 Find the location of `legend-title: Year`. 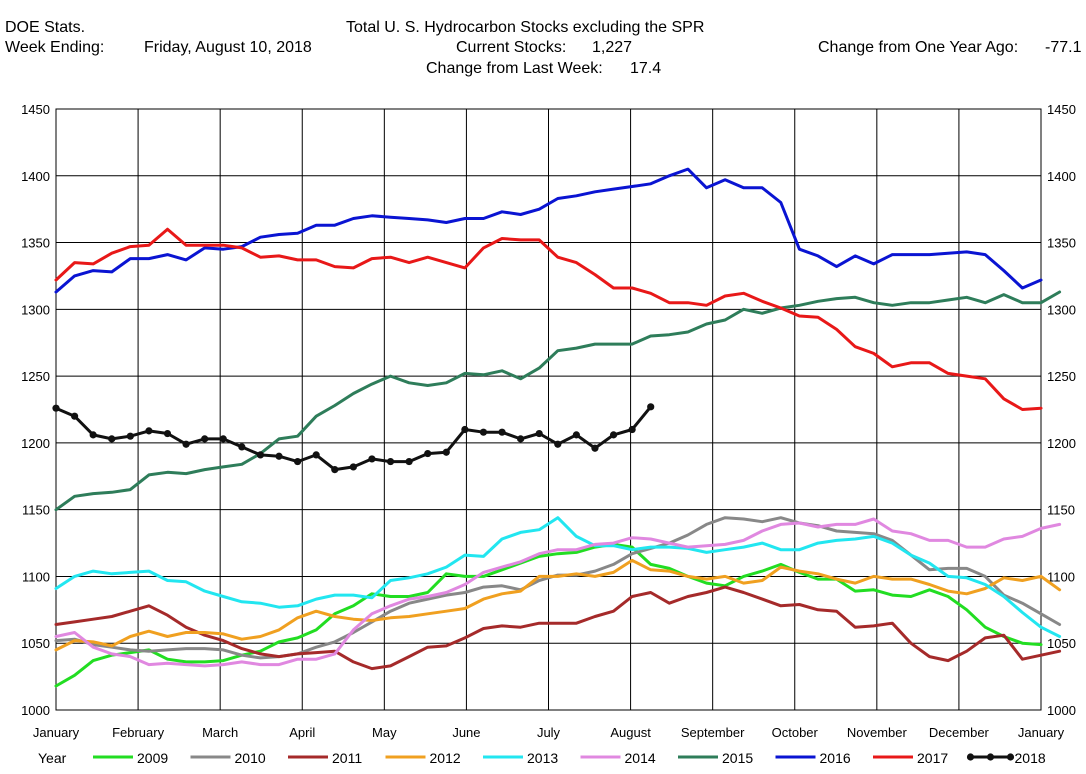

legend-title: Year is located at coordinates (52, 758).